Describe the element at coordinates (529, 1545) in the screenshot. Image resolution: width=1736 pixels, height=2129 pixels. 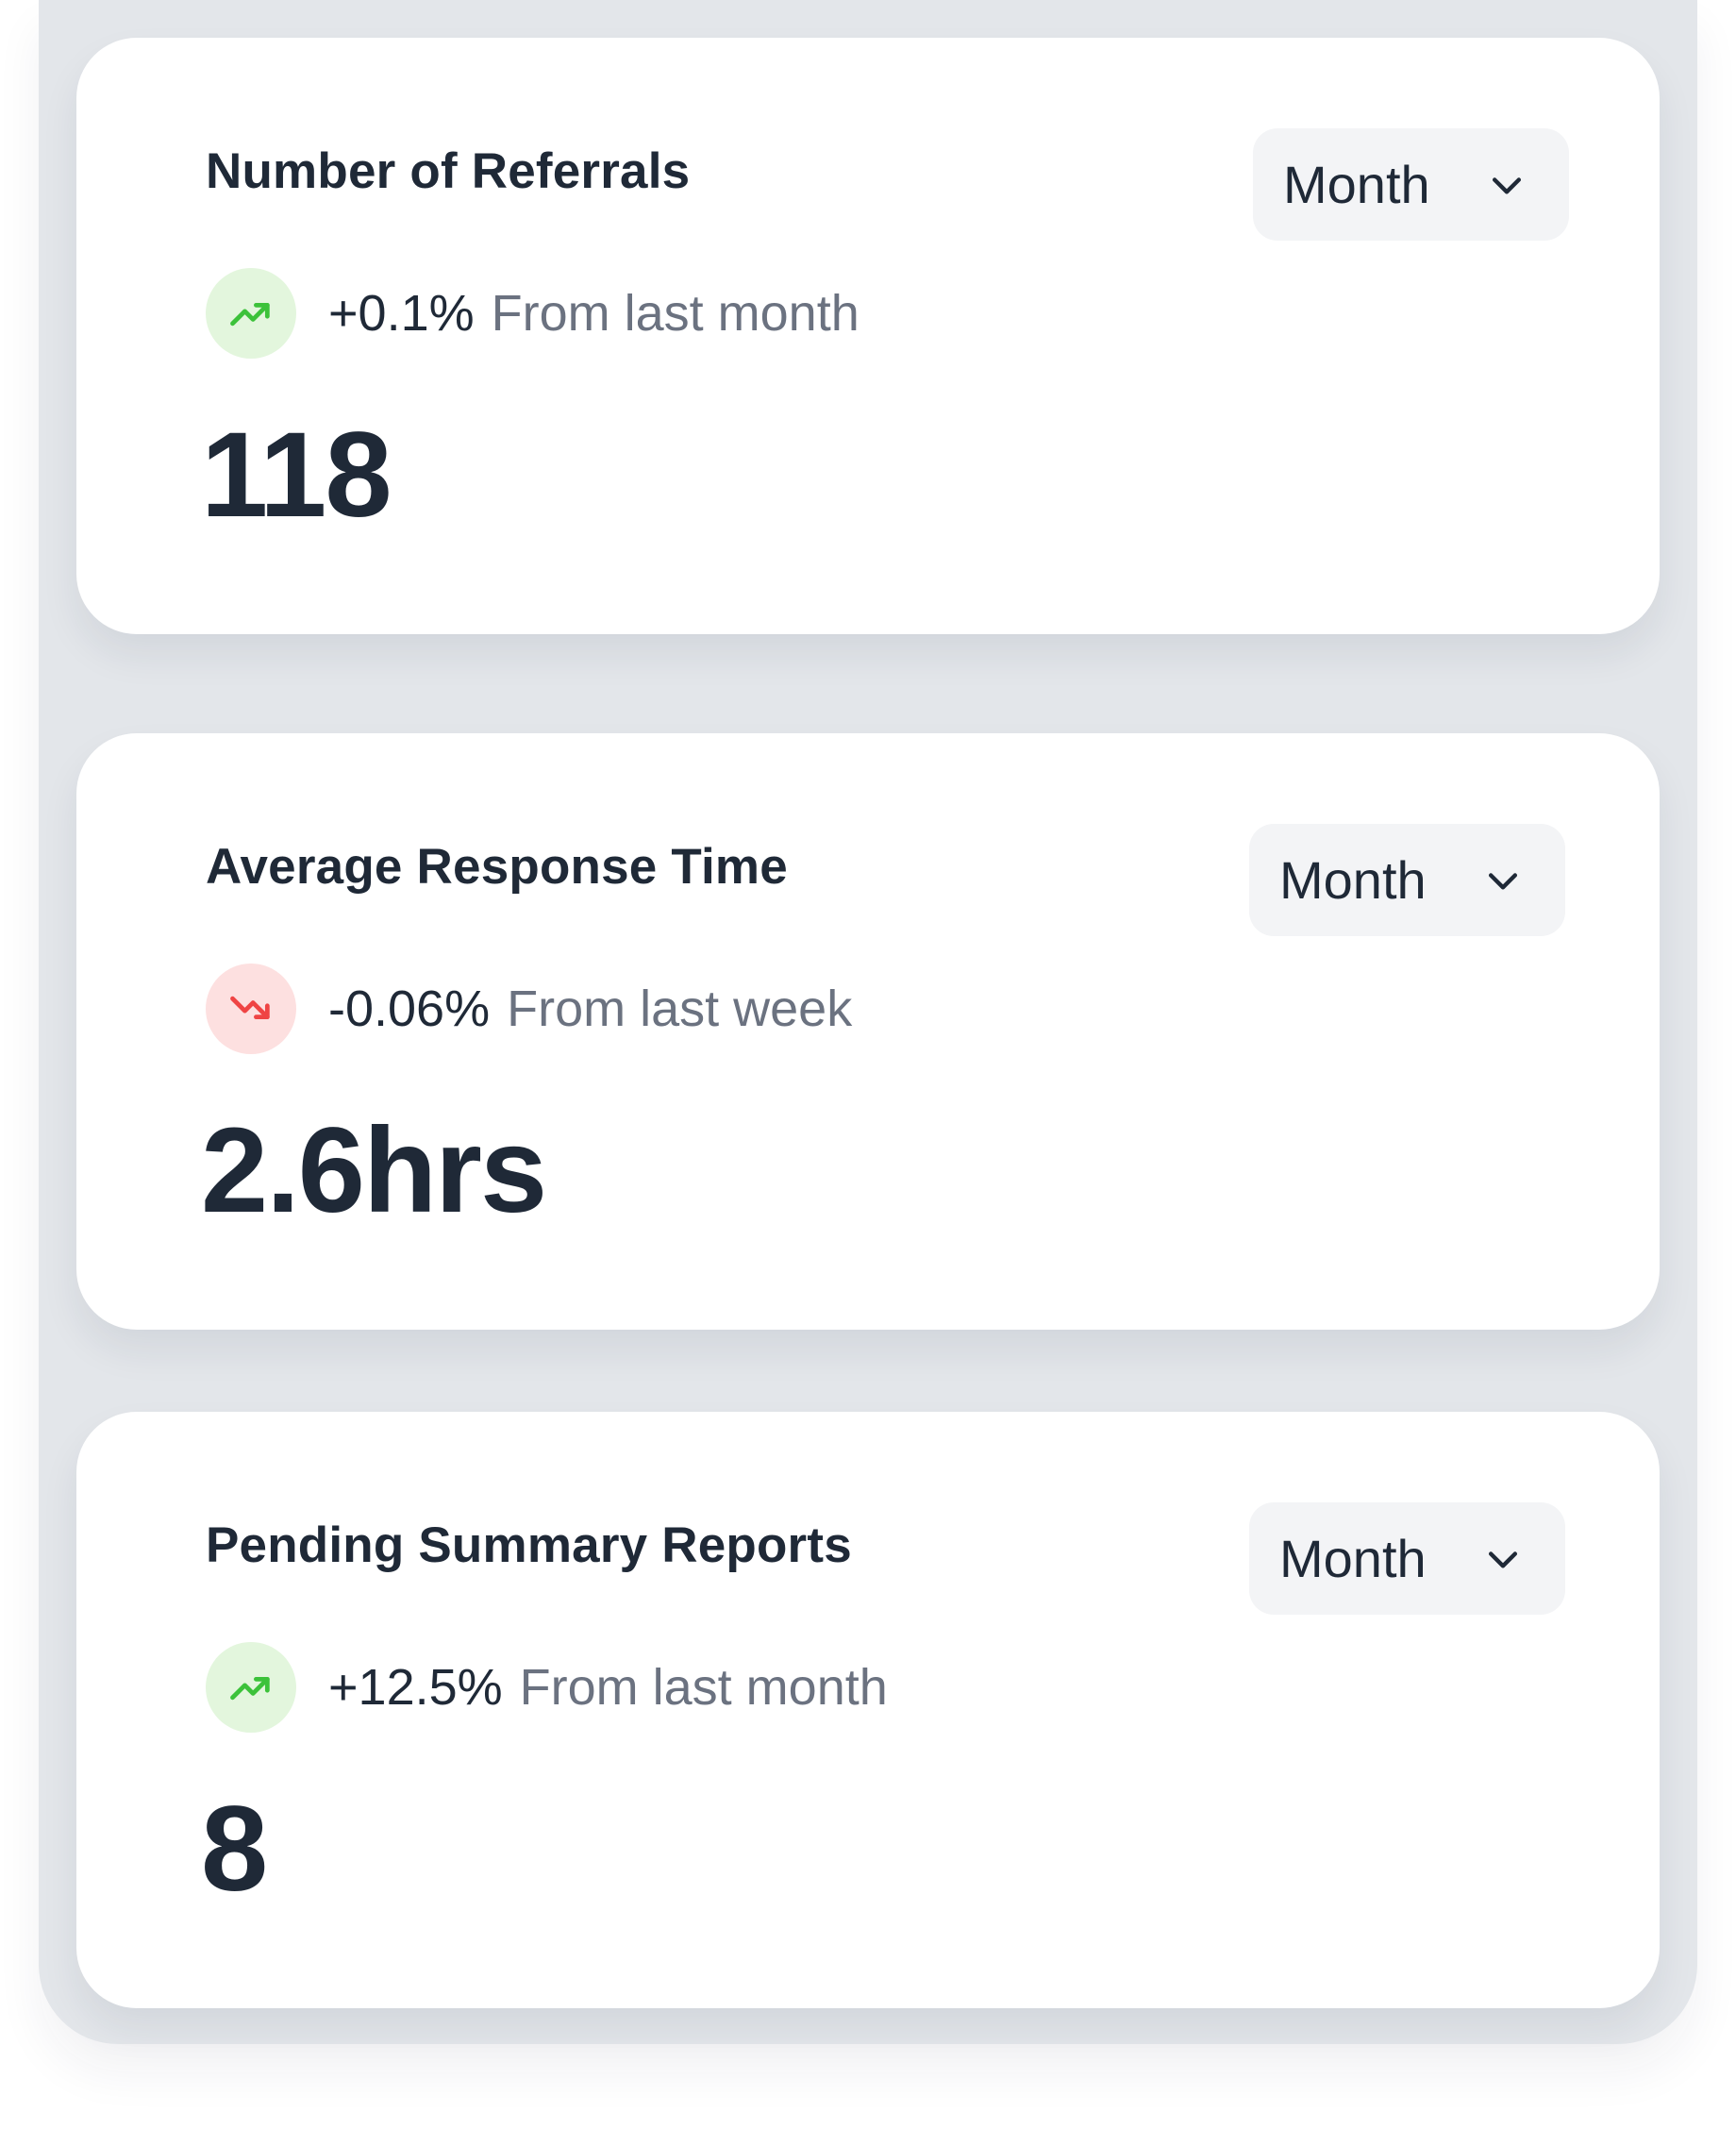
I see `card-title: Pending Summary Reports` at that location.